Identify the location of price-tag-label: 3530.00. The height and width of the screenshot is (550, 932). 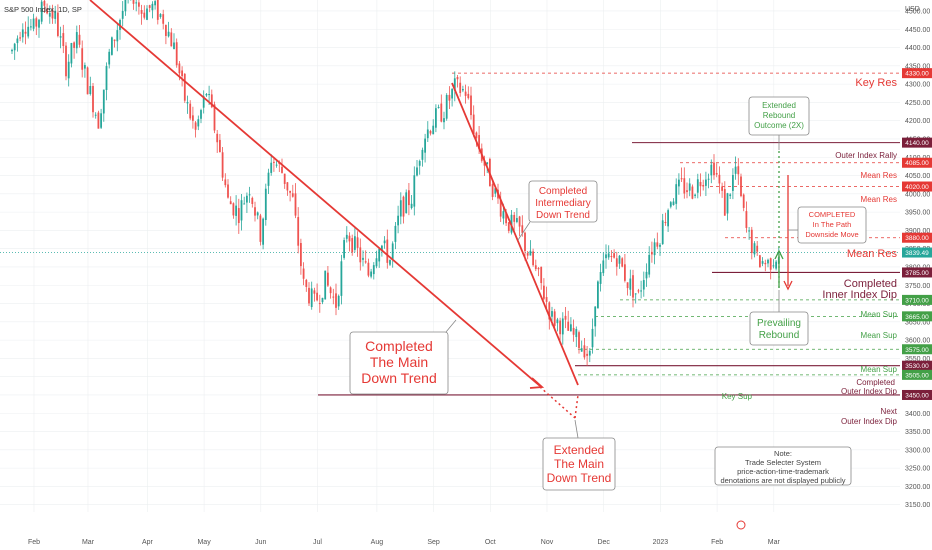
(917, 366).